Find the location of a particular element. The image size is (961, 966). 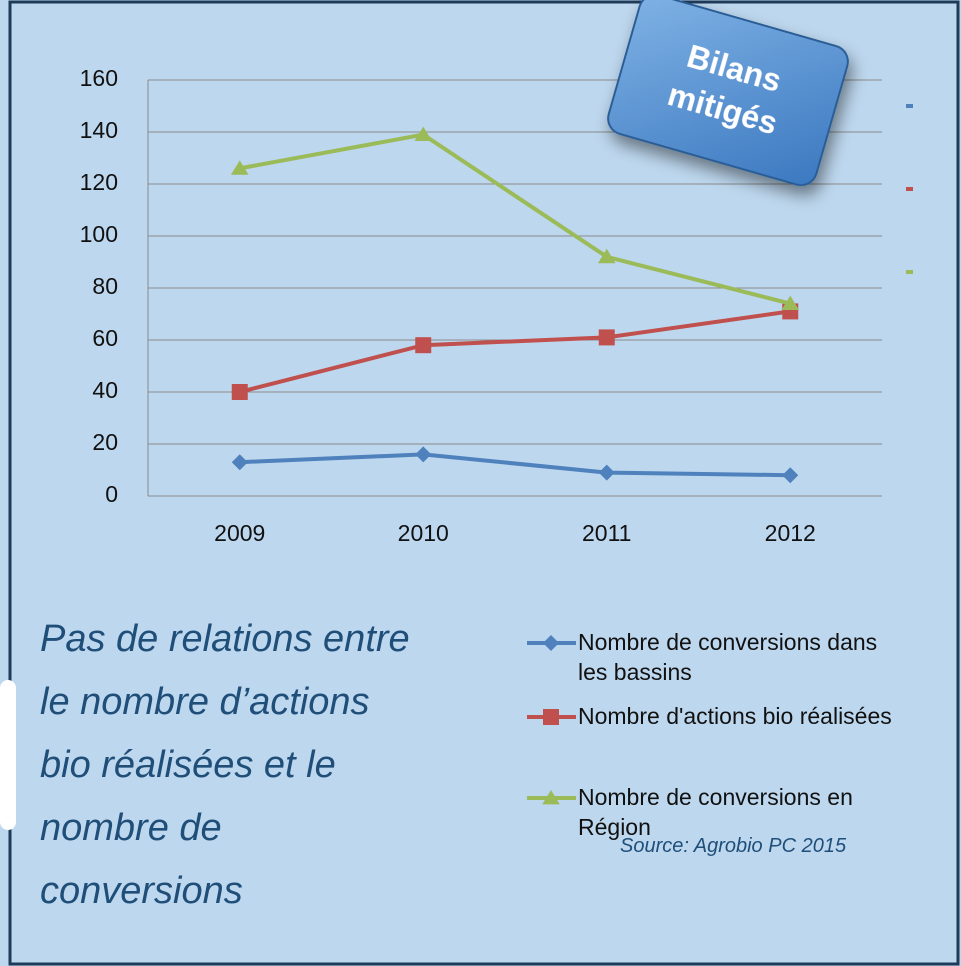

x-tick-label: 2012 is located at coordinates (790, 533).